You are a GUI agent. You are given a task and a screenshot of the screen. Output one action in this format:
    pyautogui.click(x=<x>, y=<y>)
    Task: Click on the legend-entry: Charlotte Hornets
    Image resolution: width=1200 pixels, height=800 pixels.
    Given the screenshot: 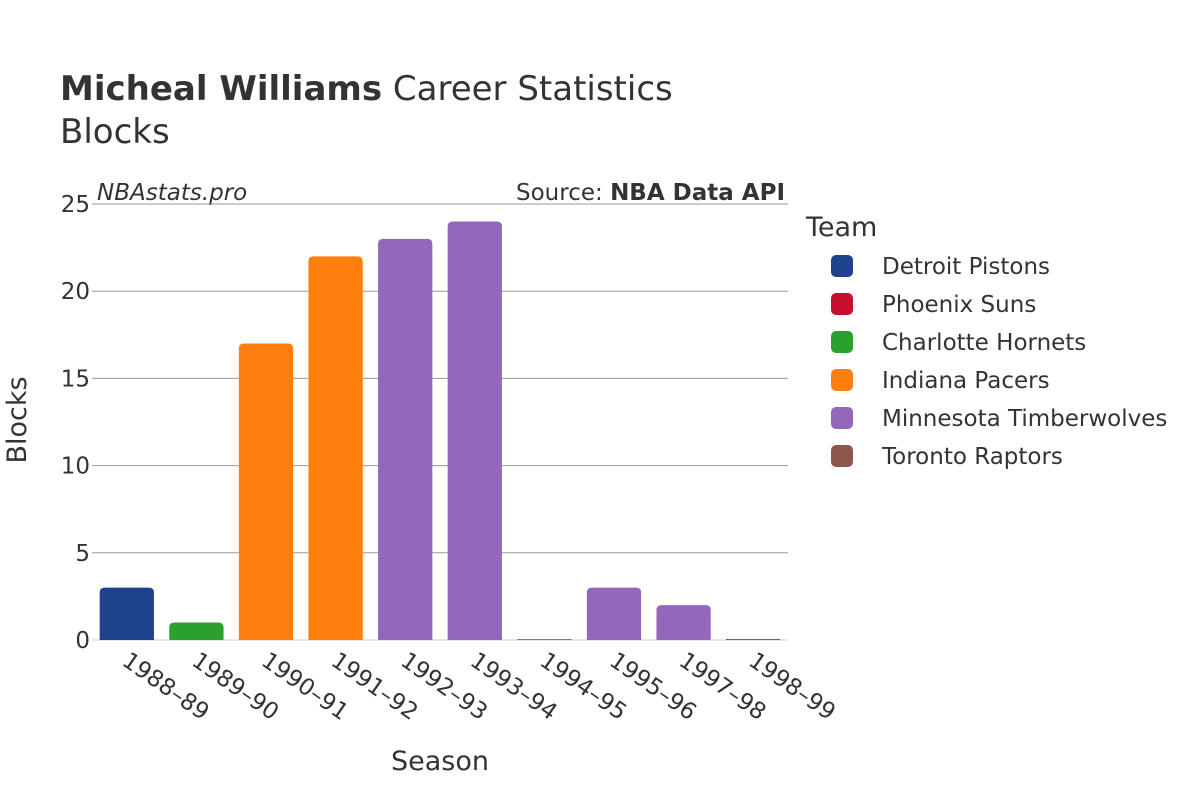 What is the action you would take?
    pyautogui.click(x=984, y=343)
    